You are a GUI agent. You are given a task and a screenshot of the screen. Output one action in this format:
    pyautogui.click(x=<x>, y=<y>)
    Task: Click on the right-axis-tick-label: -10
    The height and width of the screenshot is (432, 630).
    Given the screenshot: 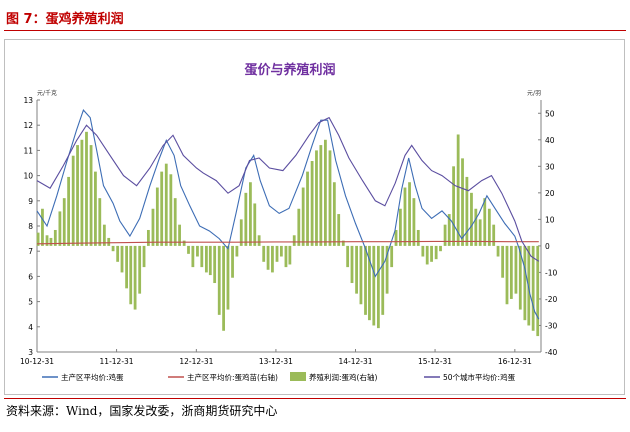 What is the action you would take?
    pyautogui.click(x=551, y=272)
    